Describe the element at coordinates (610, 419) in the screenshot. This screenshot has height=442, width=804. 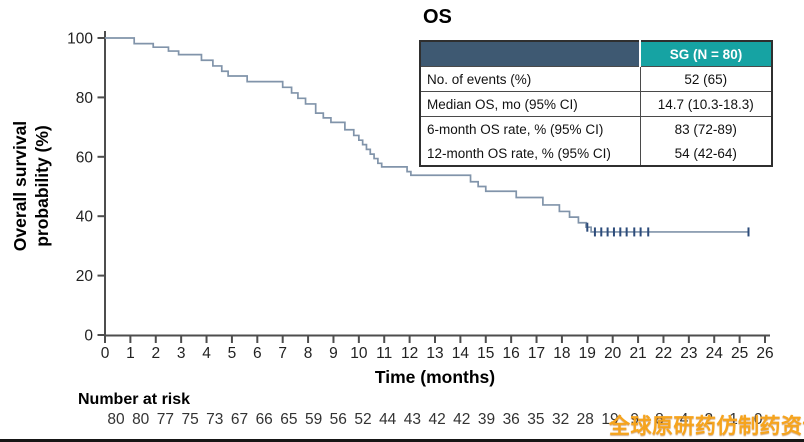
I see `at-risk-value: 19` at that location.